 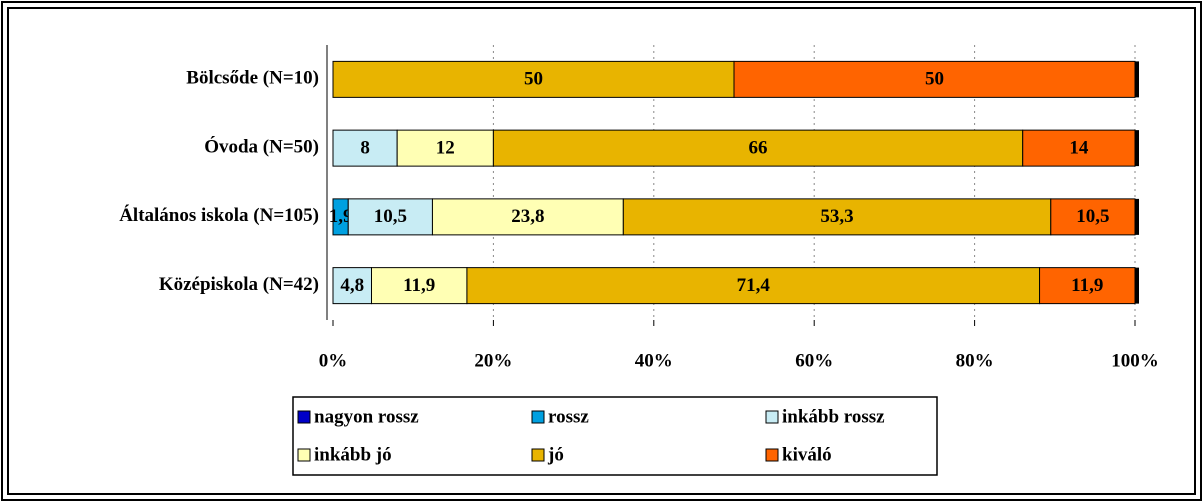 What do you see at coordinates (239, 284) in the screenshot?
I see `y-tick-label: Középiskola (N=42)` at bounding box center [239, 284].